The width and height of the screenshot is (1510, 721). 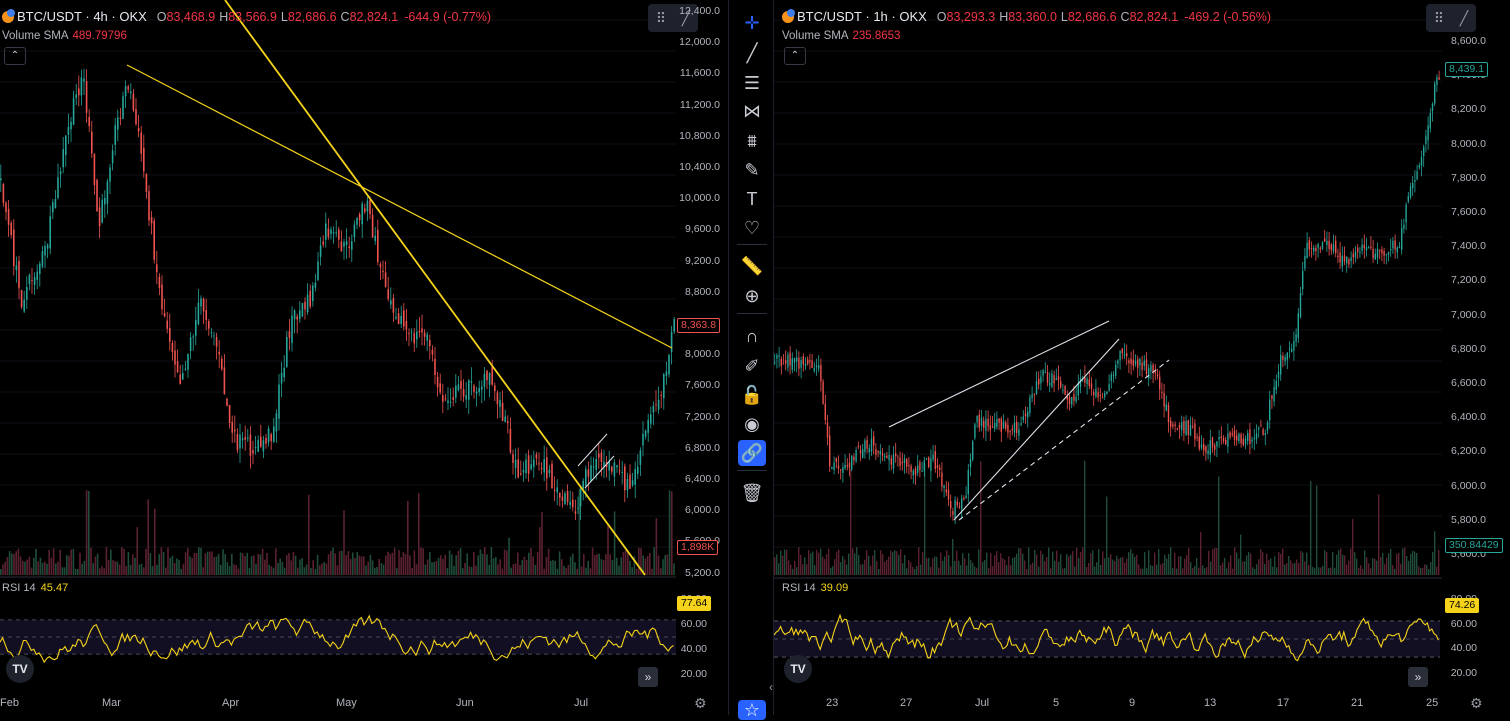 I want to click on pattern-icon: ⋈, so click(x=752, y=110).